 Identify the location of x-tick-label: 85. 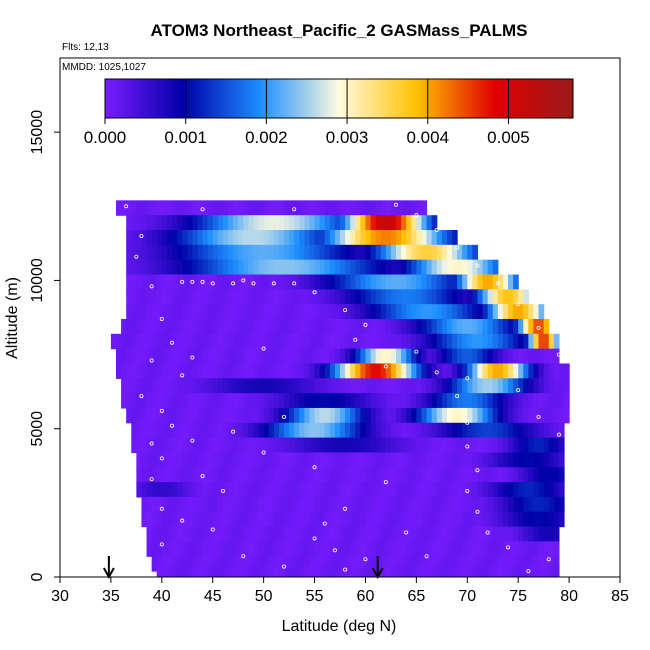
(620, 596).